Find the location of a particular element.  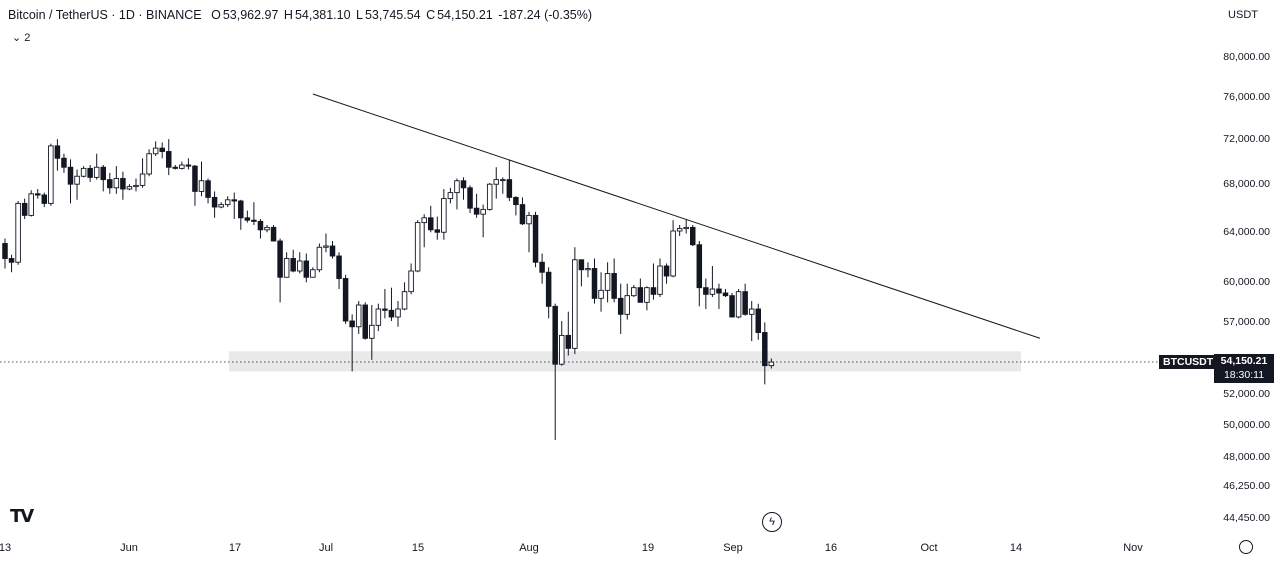

y-tick-label: 60,000.00 is located at coordinates (1246, 282).